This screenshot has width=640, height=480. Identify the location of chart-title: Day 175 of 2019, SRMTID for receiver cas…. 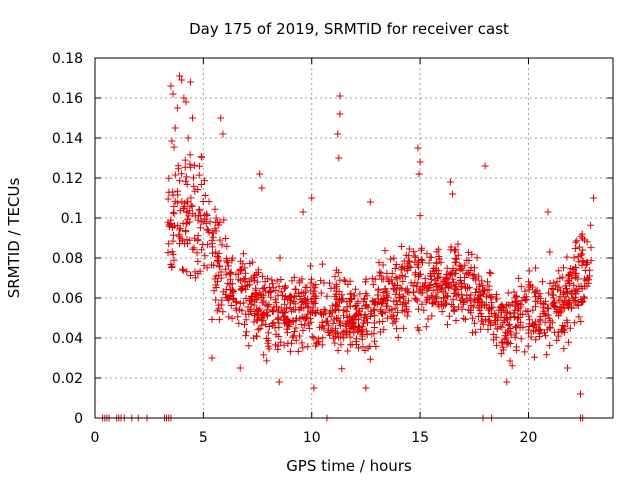
(349, 29).